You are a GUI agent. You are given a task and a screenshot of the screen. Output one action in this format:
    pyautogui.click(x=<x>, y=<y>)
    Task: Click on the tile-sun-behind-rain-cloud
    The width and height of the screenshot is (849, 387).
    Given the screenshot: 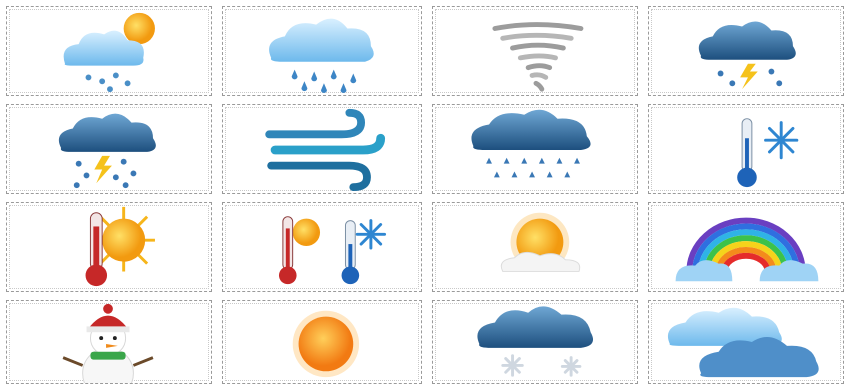 What is the action you would take?
    pyautogui.click(x=109, y=51)
    